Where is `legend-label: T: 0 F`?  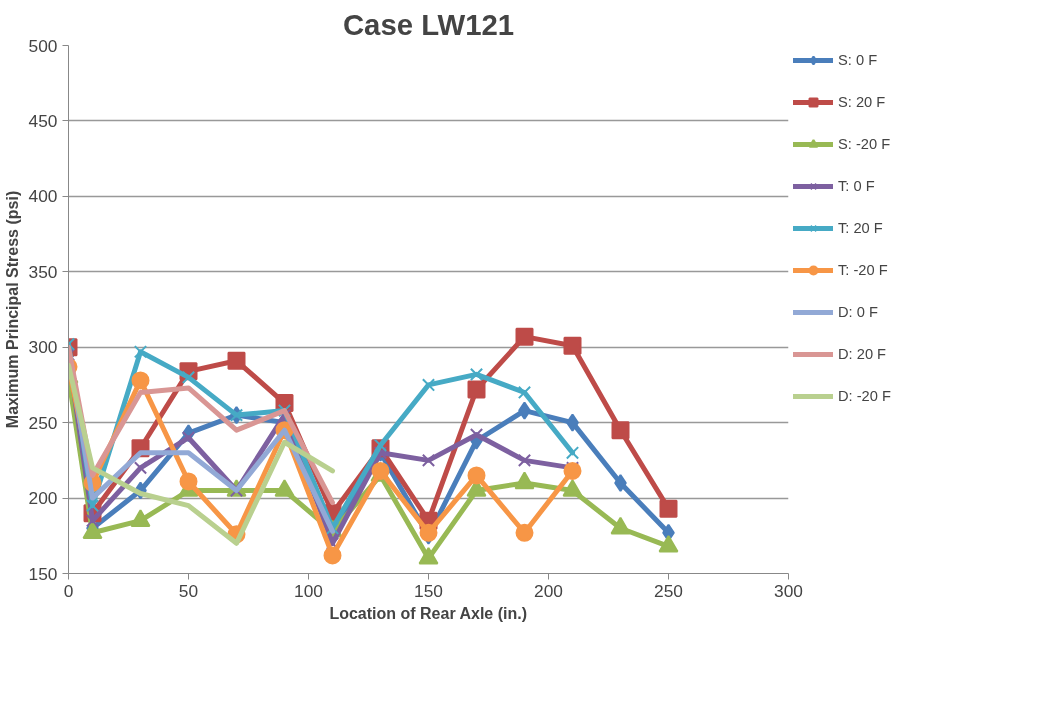
legend-label: T: 0 F is located at coordinates (856, 186).